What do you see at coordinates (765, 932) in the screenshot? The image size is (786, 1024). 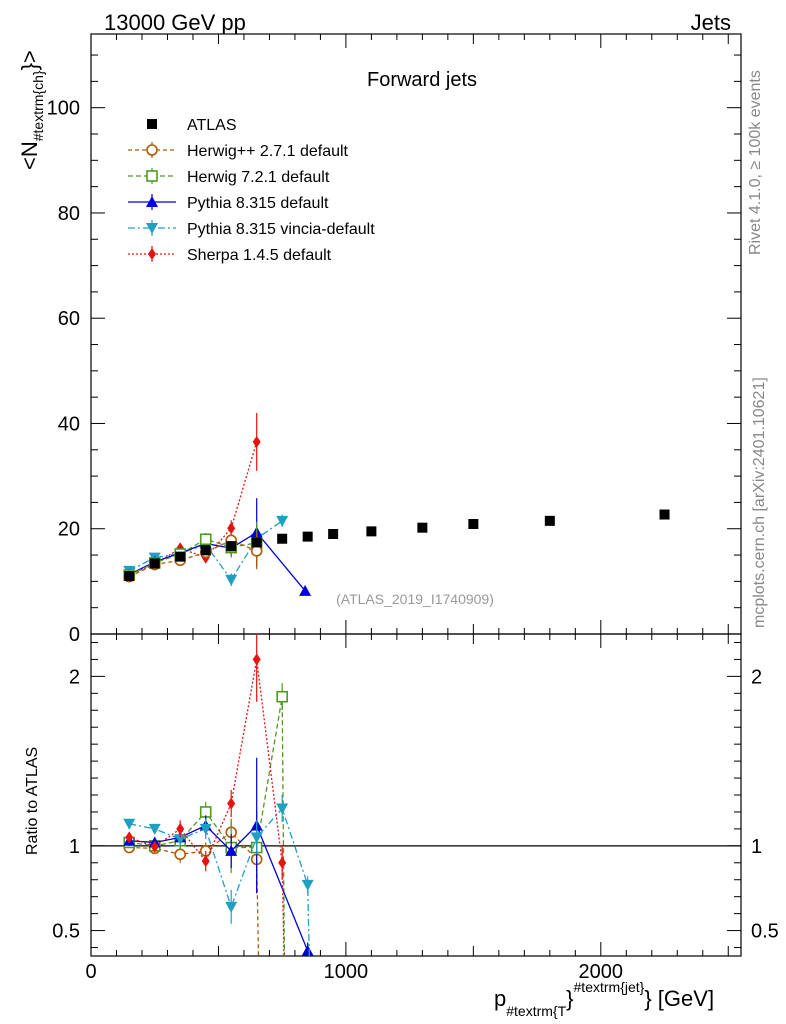 I see `ratio-tick-label-right: 0.5` at bounding box center [765, 932].